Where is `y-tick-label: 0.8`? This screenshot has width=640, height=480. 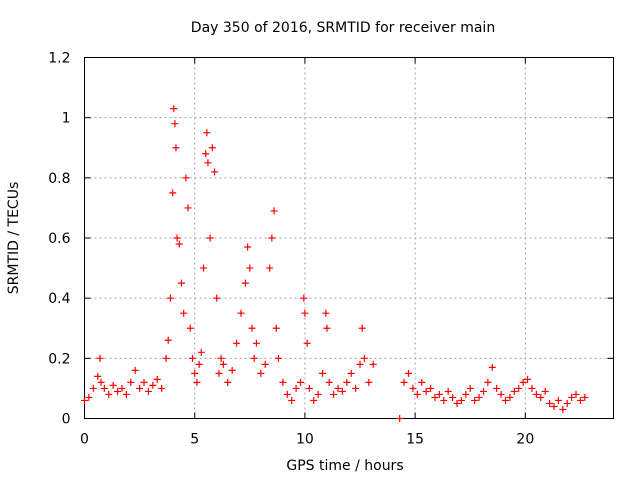
y-tick-label: 0.8 is located at coordinates (59, 179).